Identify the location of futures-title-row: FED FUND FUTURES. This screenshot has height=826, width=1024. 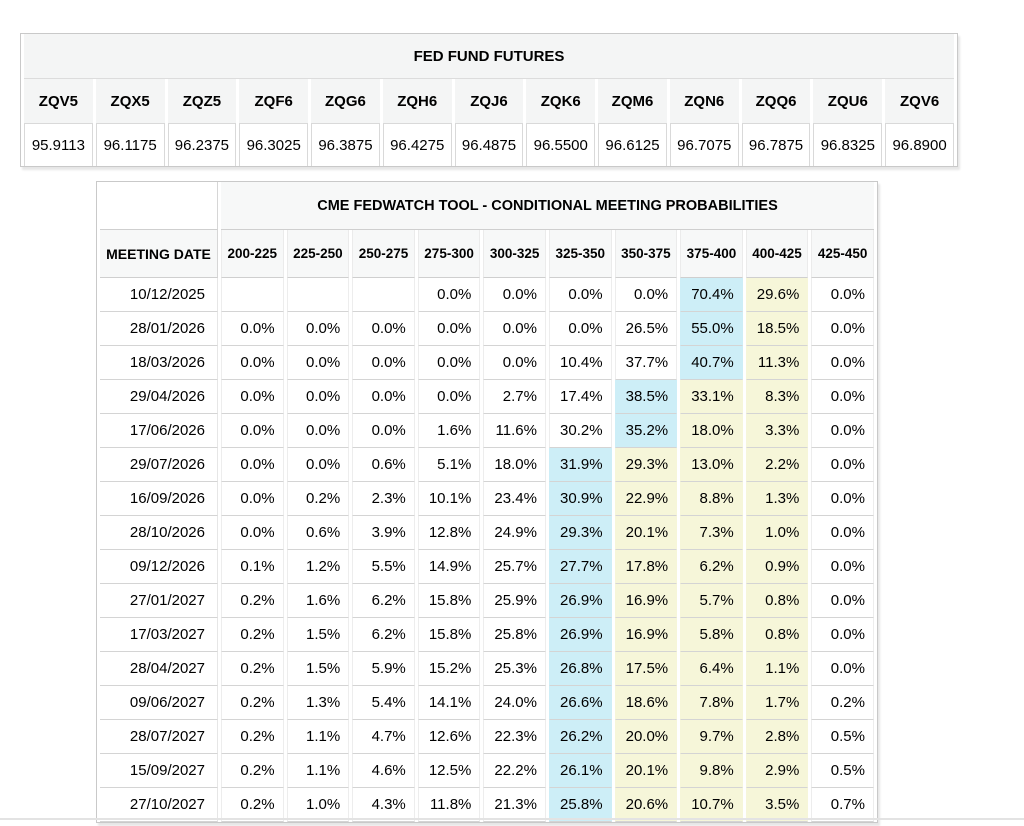
(489, 56).